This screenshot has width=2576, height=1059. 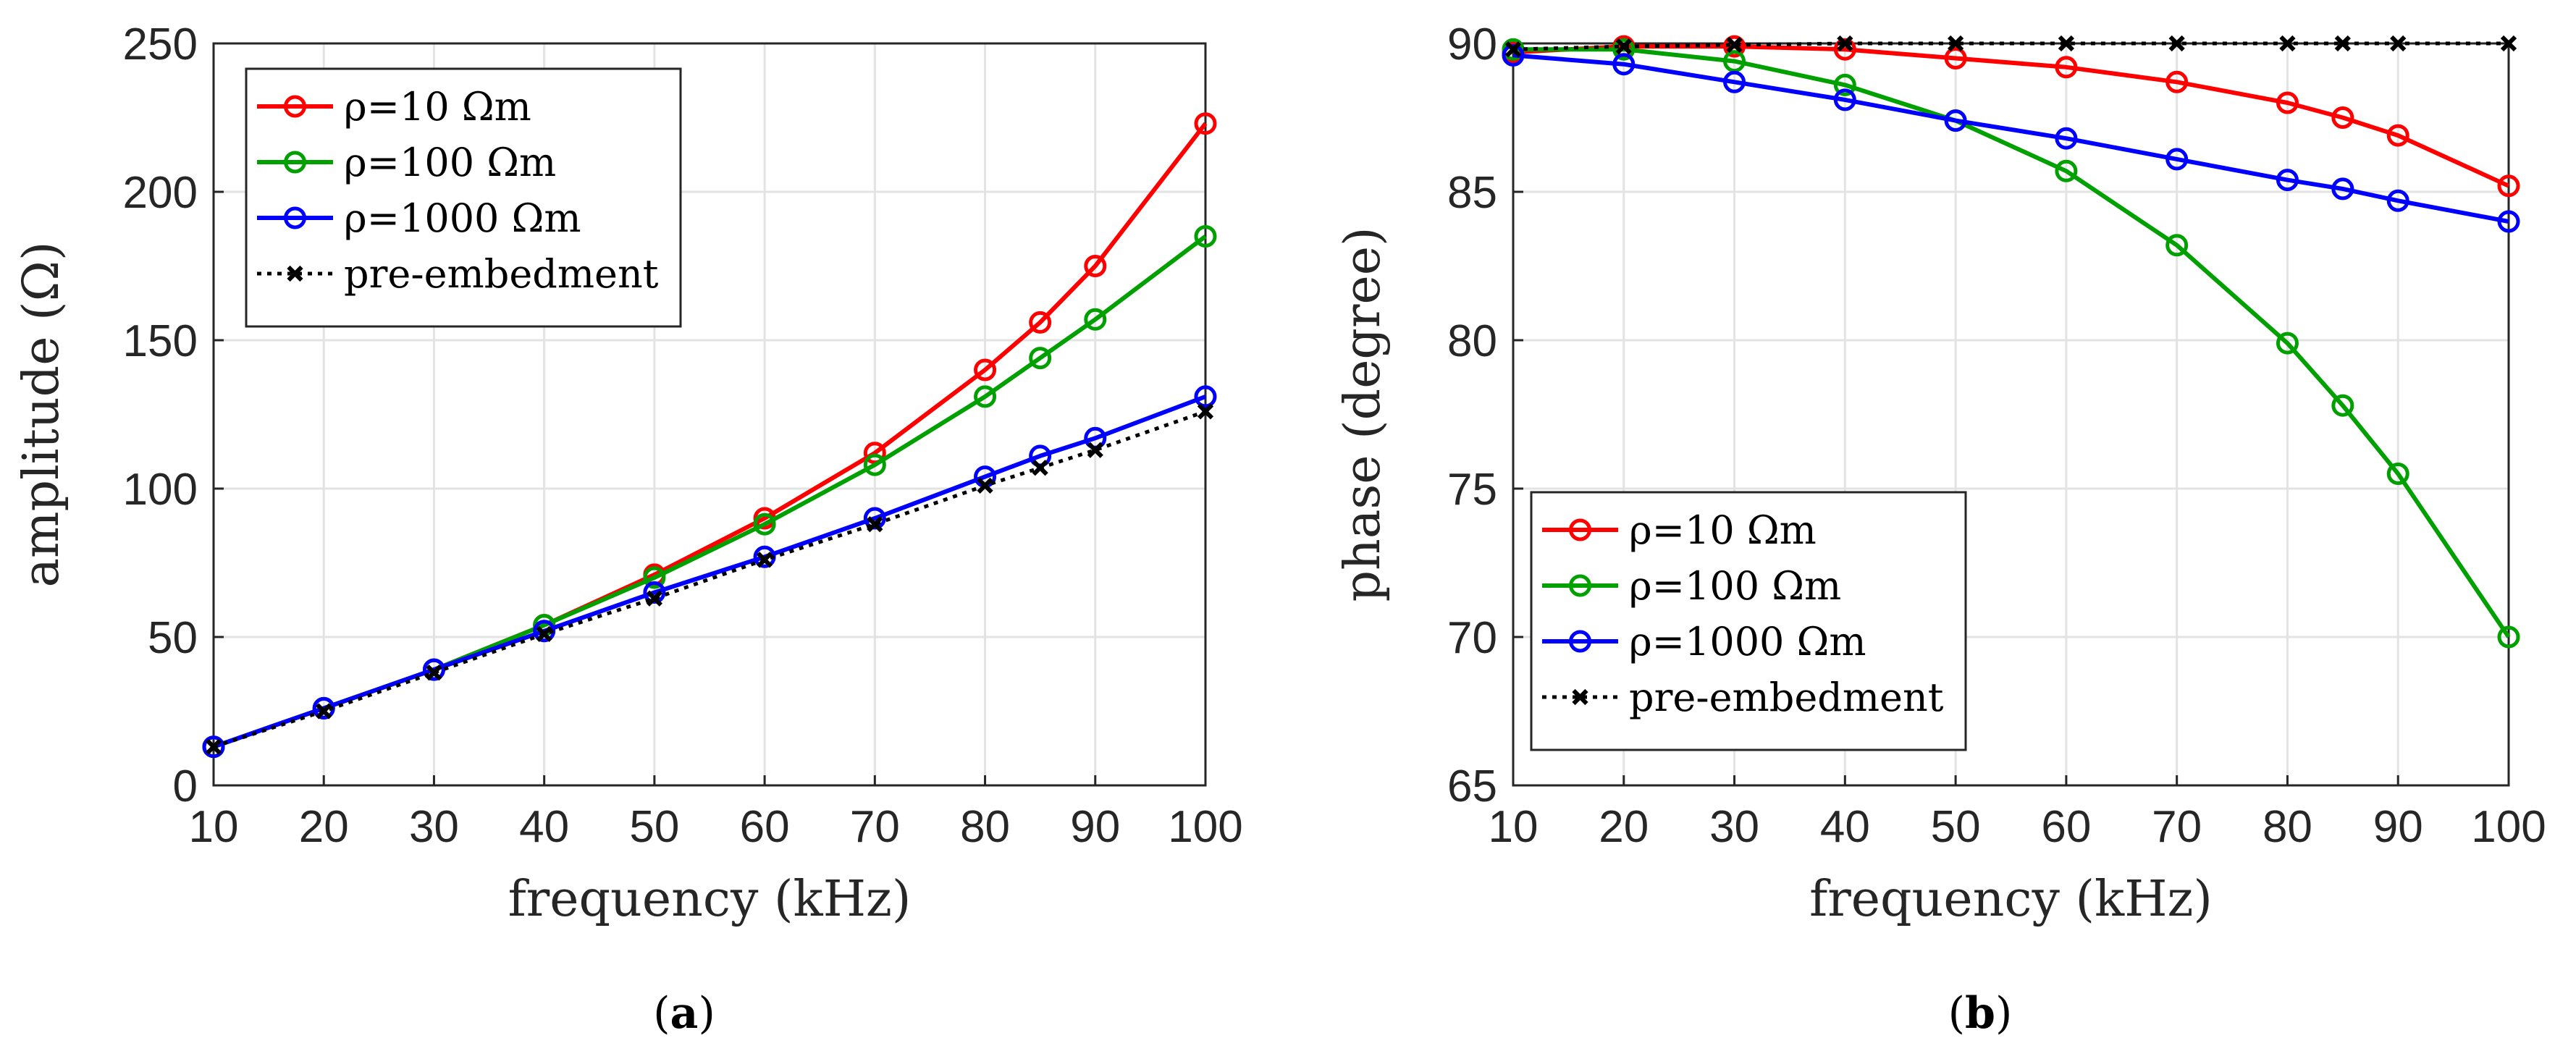 I want to click on y-axis-label: phase (degree), so click(x=1363, y=414).